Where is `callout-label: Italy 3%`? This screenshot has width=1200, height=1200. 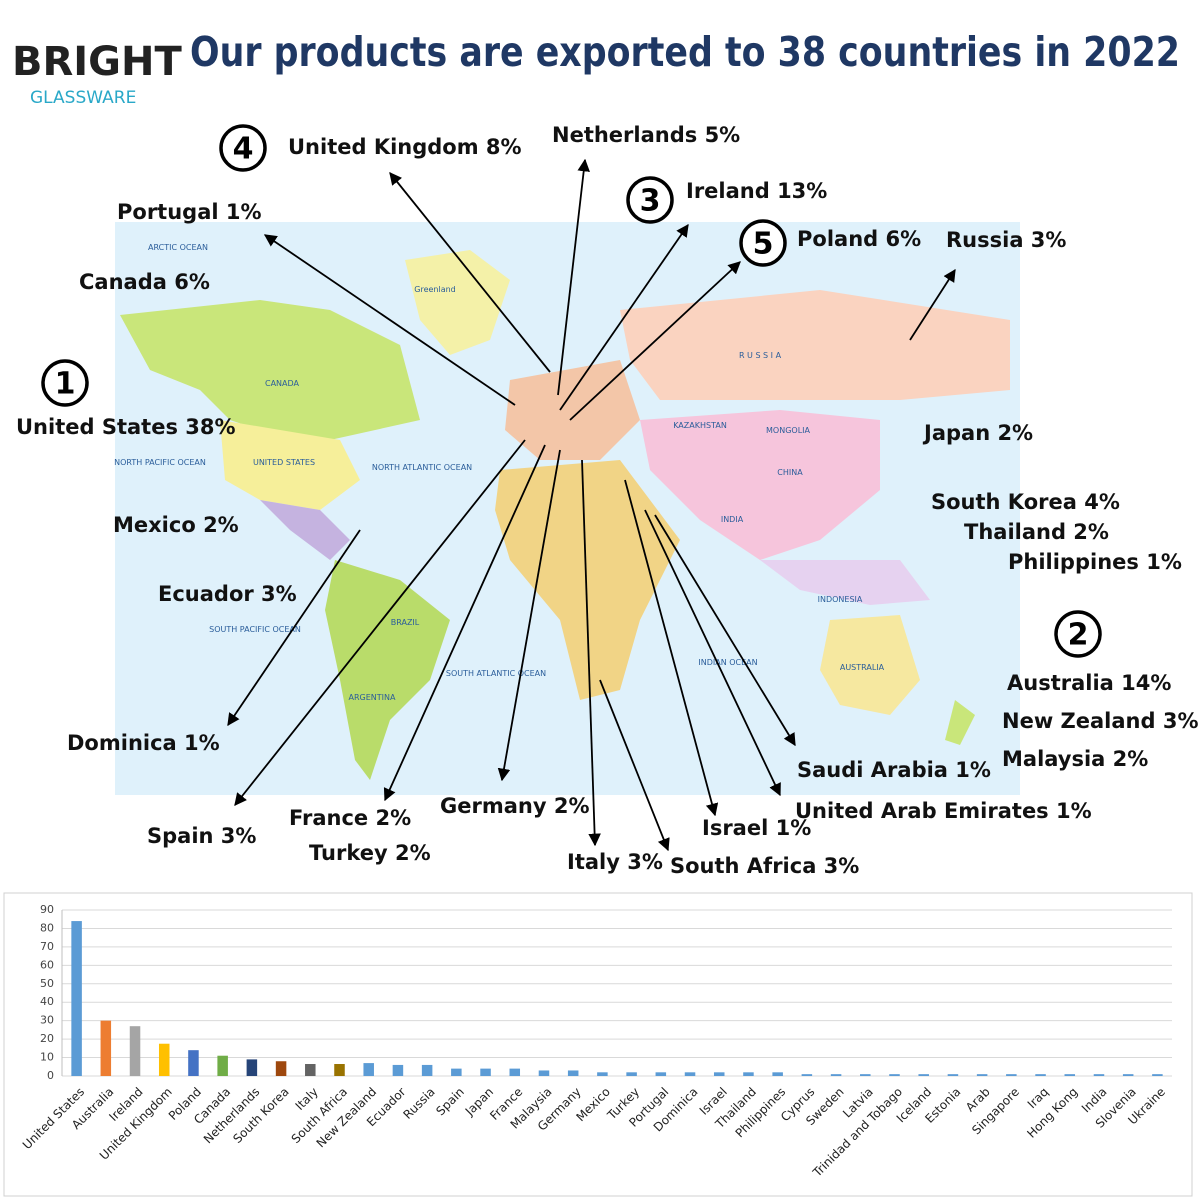 callout-label: Italy 3% is located at coordinates (615, 862).